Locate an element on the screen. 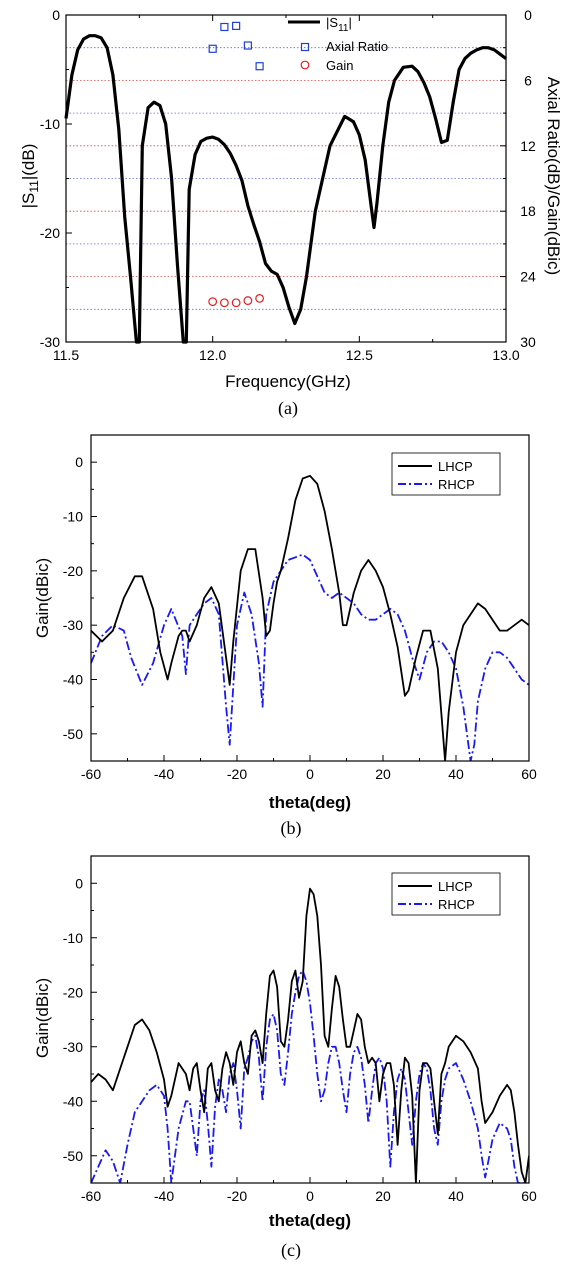 Image resolution: width=578 pixels, height=1273 pixels. y2-tick-label: 12 is located at coordinates (528, 146).